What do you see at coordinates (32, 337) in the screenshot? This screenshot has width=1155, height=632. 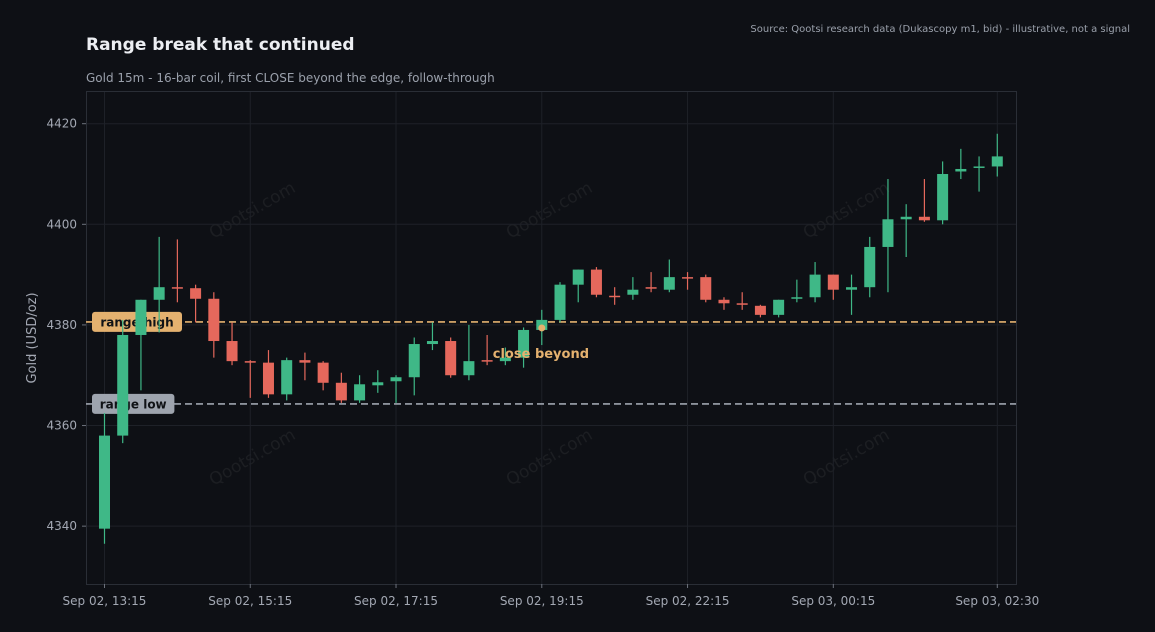 I see `y-axis-label: Gold (USD/oz)` at bounding box center [32, 337].